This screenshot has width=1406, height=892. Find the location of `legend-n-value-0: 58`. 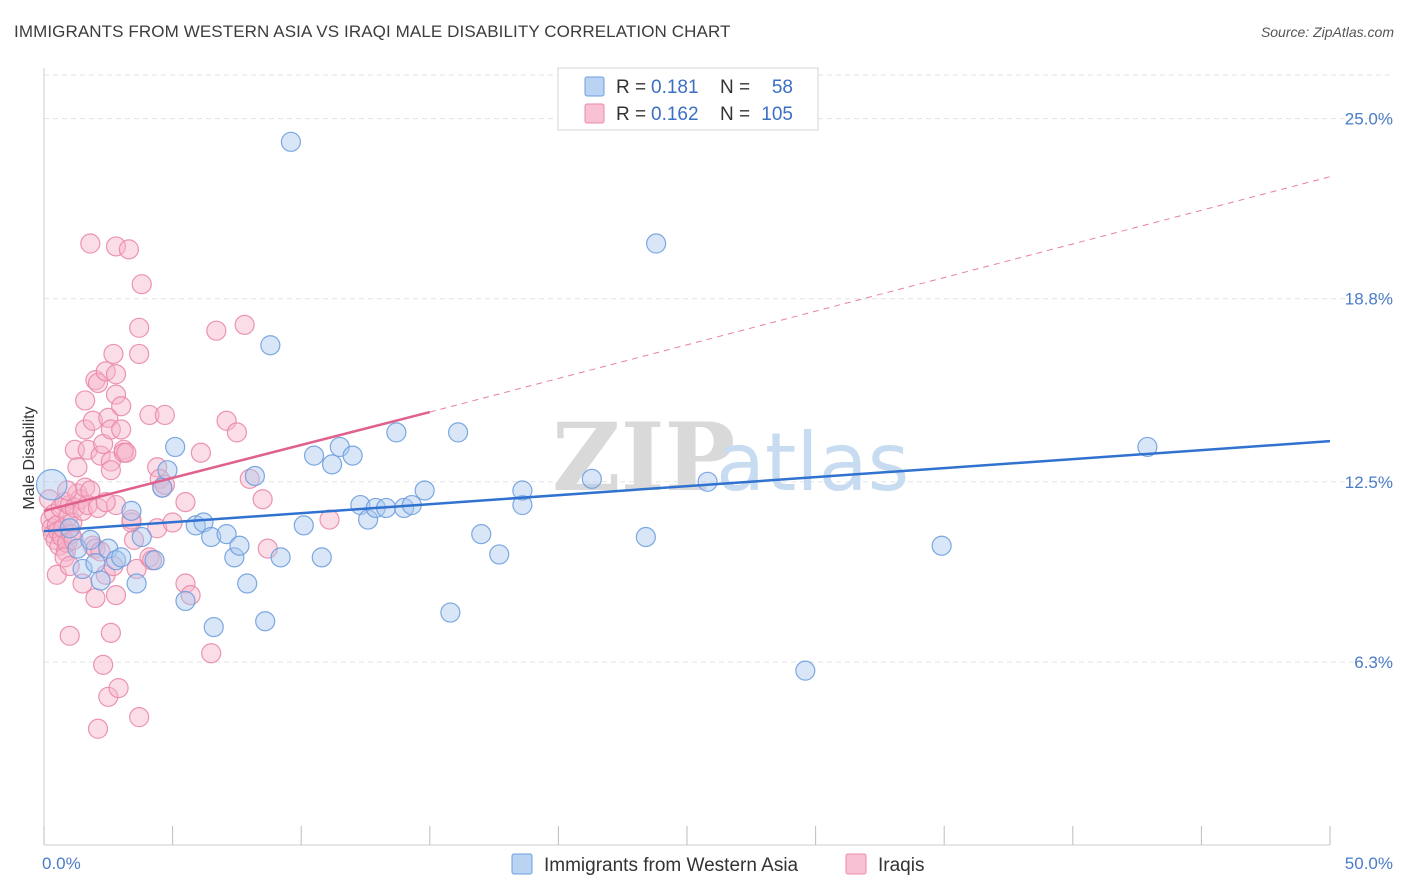

legend-n-value-0: 58 is located at coordinates (782, 87).